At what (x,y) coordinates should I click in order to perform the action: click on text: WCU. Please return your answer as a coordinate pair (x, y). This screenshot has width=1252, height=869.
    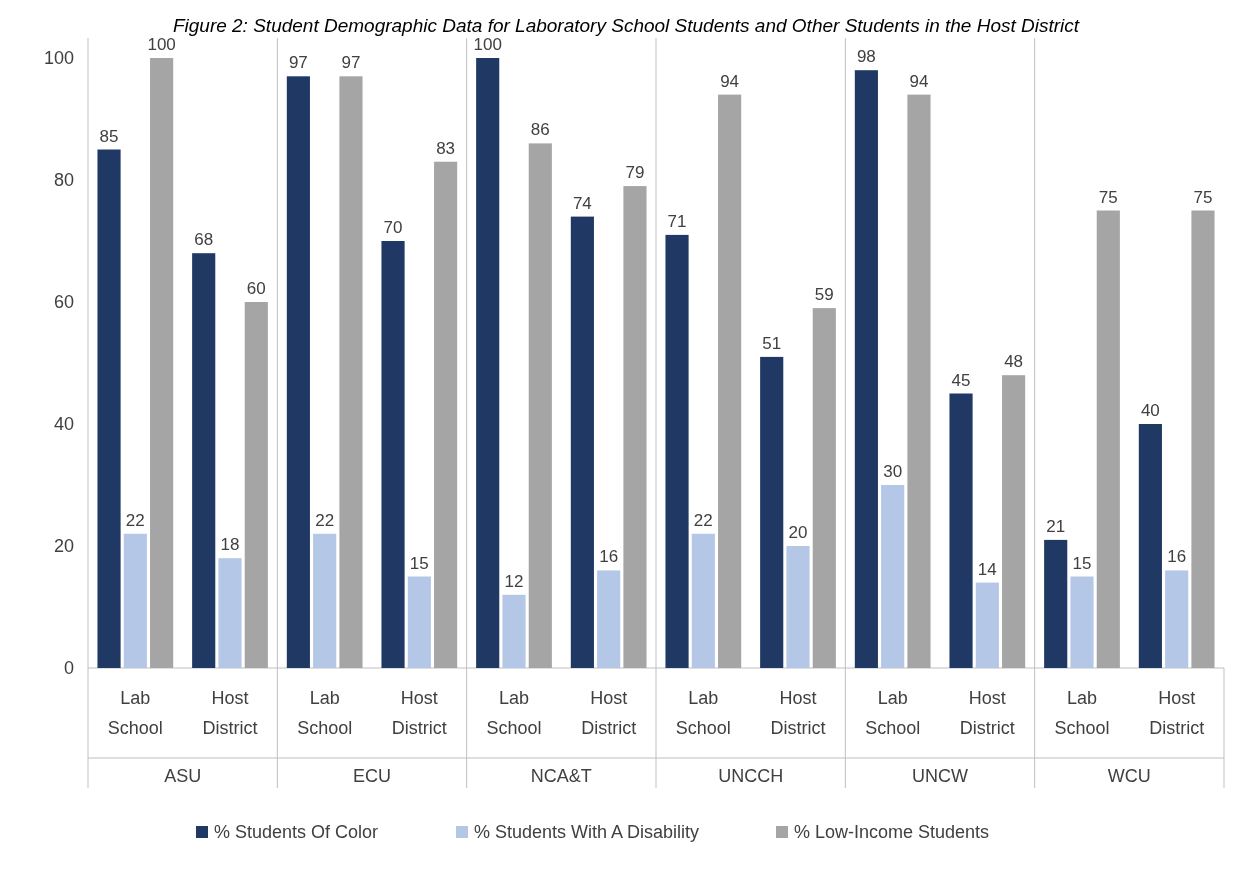
    Looking at the image, I should click on (1129, 776).